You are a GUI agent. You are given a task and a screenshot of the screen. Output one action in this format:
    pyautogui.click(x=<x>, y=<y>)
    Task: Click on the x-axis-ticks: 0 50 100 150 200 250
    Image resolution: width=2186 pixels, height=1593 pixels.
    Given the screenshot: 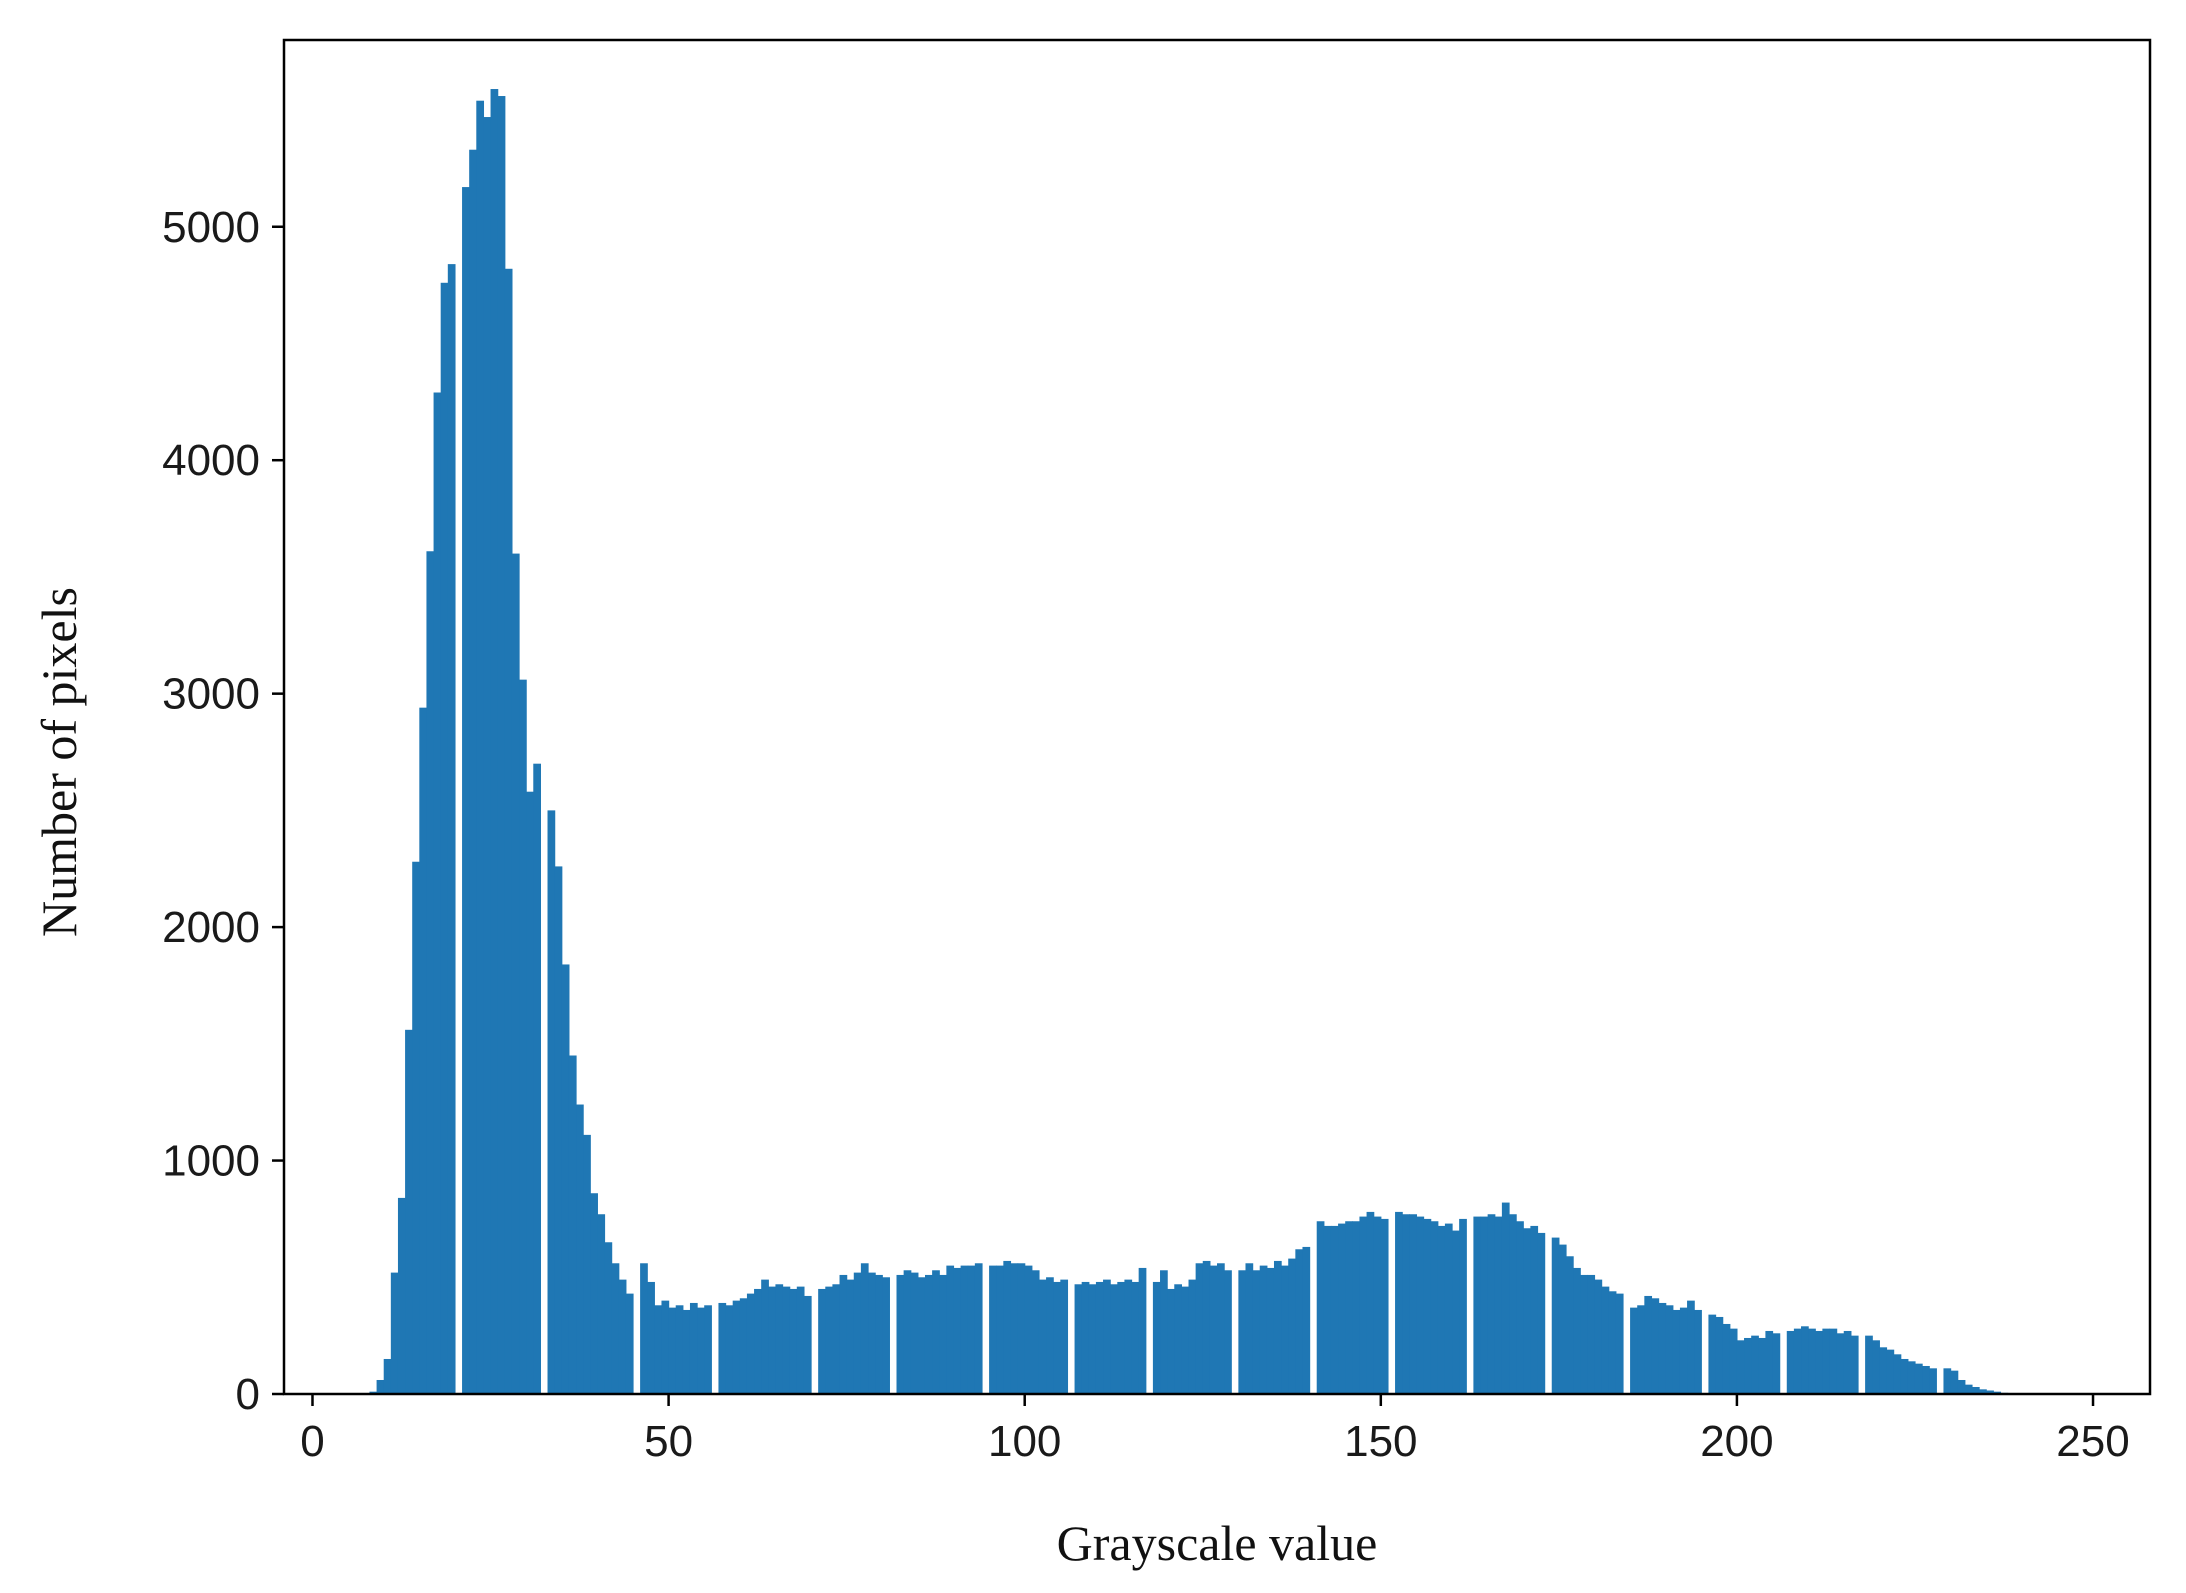 What is the action you would take?
    pyautogui.click(x=1215, y=1430)
    